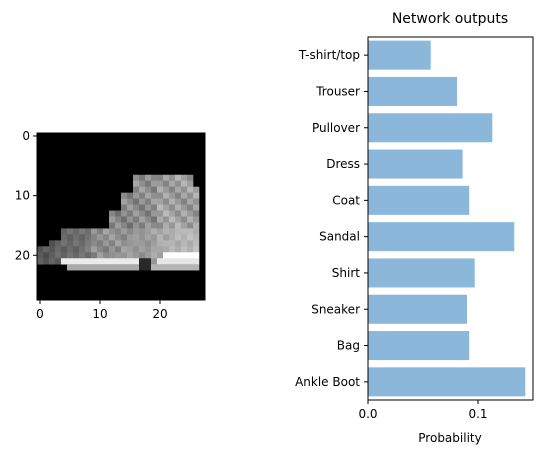 This screenshot has width=543, height=455. I want to click on image-y-tick-label: 20, so click(22, 255).